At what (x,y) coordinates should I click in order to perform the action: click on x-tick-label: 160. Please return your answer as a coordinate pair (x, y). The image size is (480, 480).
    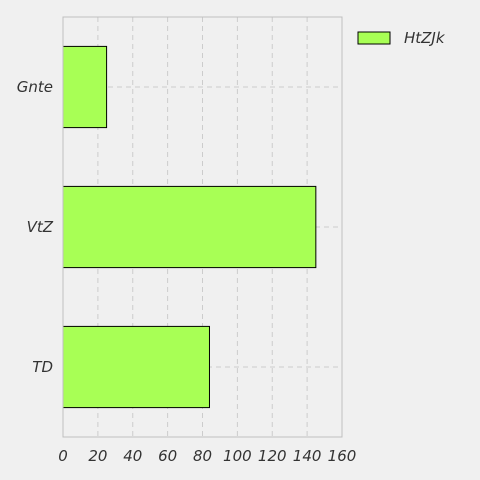
    Looking at the image, I should click on (342, 456).